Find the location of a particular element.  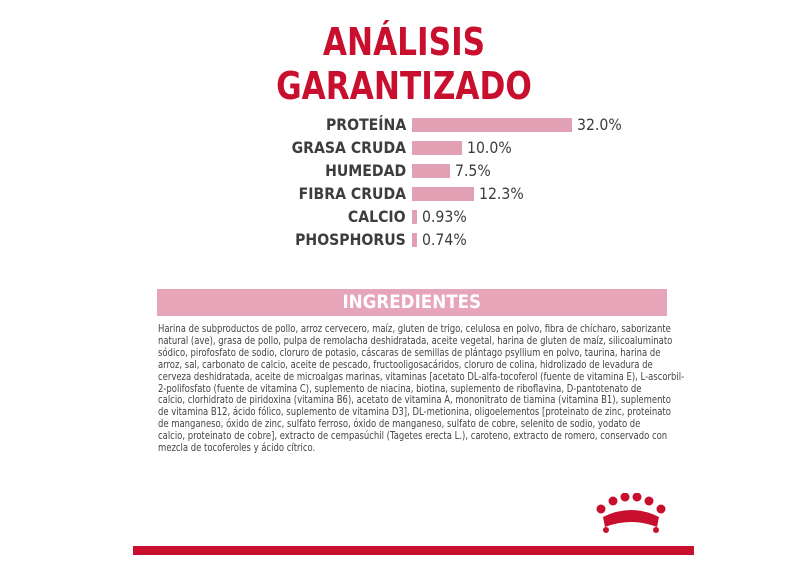

value-label: 32.0% is located at coordinates (599, 124).